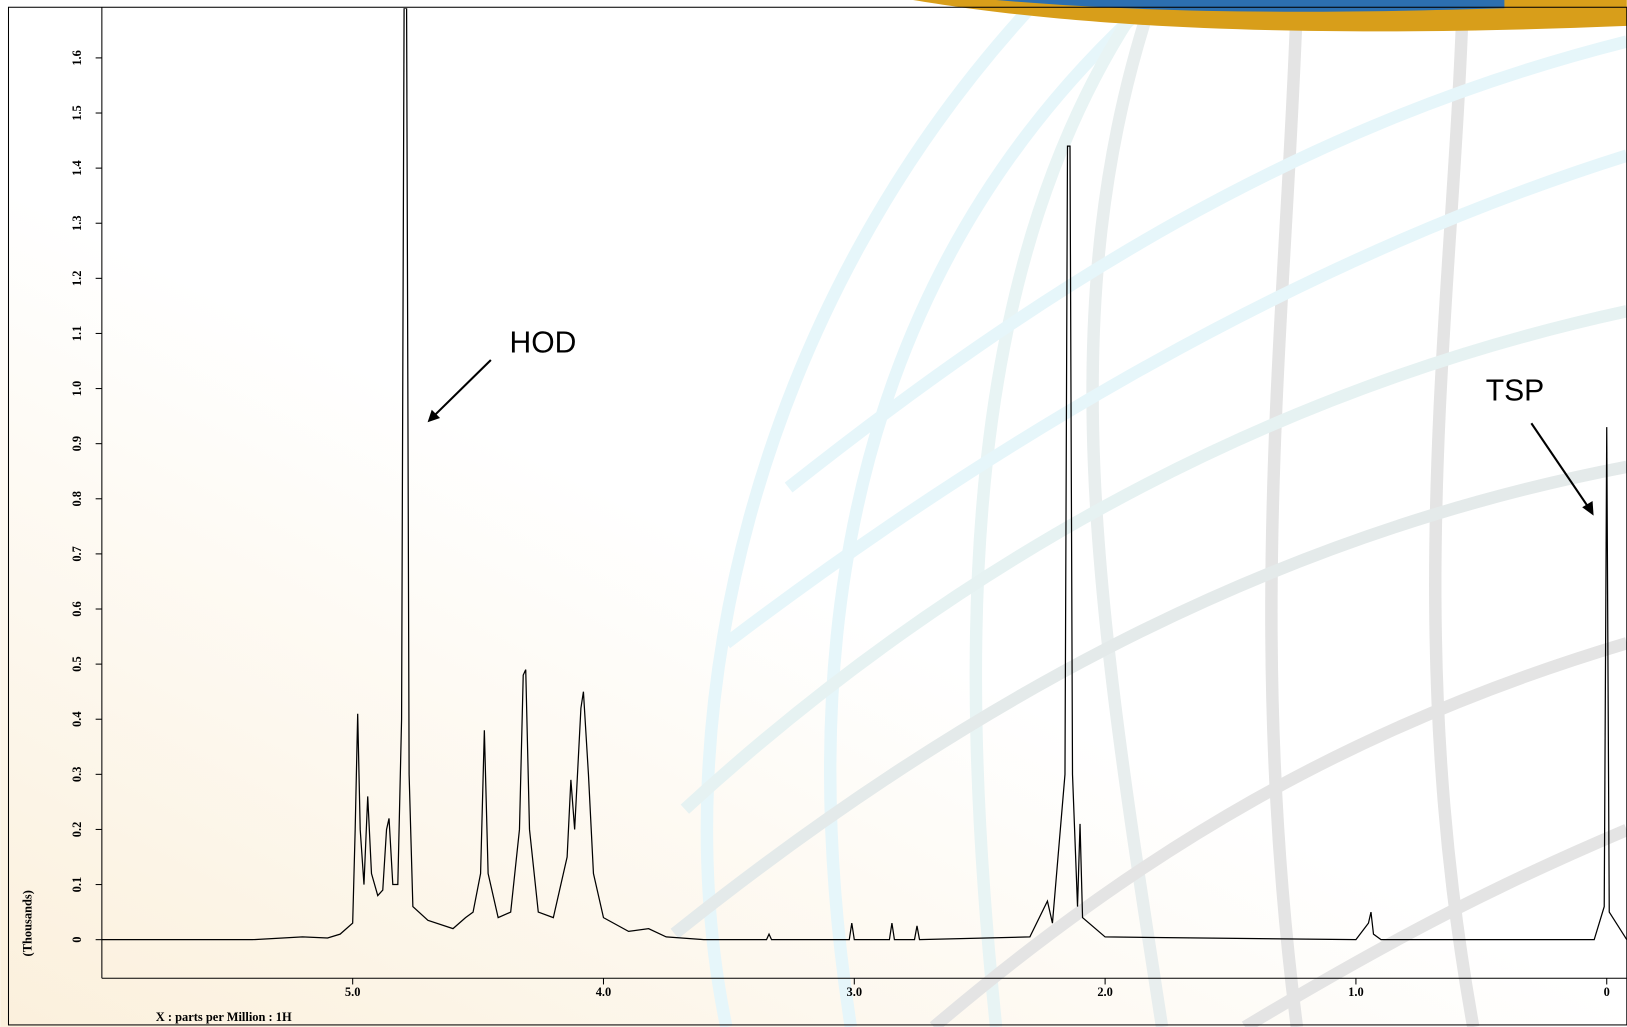  I want to click on y-tick-label: 1.4, so click(77, 168).